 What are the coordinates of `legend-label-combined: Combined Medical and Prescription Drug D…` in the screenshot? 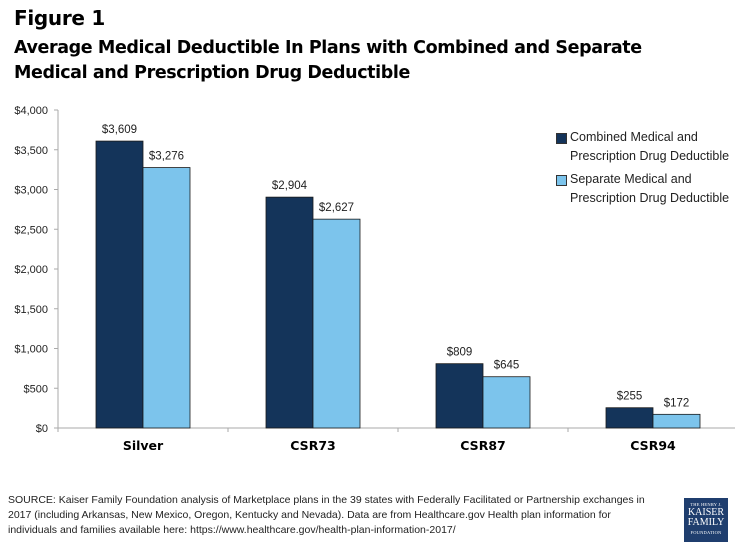 It's located at (650, 146).